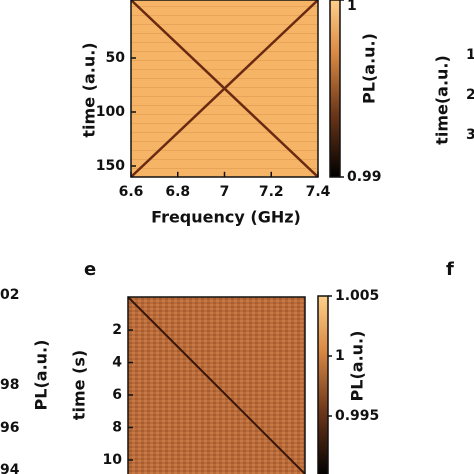 This screenshot has height=474, width=474. What do you see at coordinates (117, 428) in the screenshot?
I see `y-tick-label: 8` at bounding box center [117, 428].